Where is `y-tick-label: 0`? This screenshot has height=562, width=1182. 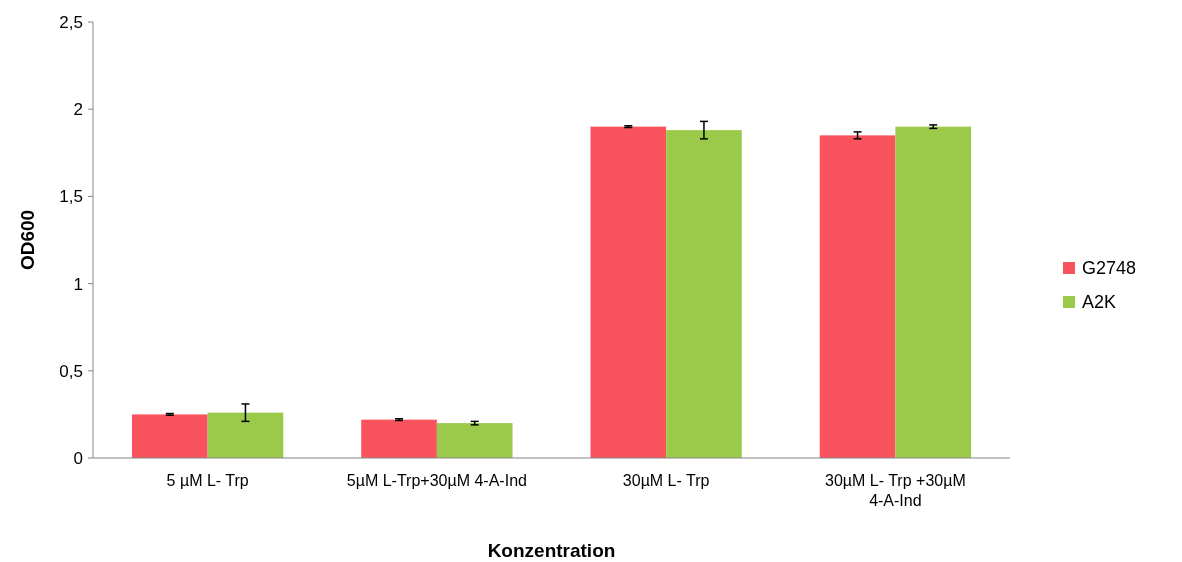 y-tick-label: 0 is located at coordinates (78, 458).